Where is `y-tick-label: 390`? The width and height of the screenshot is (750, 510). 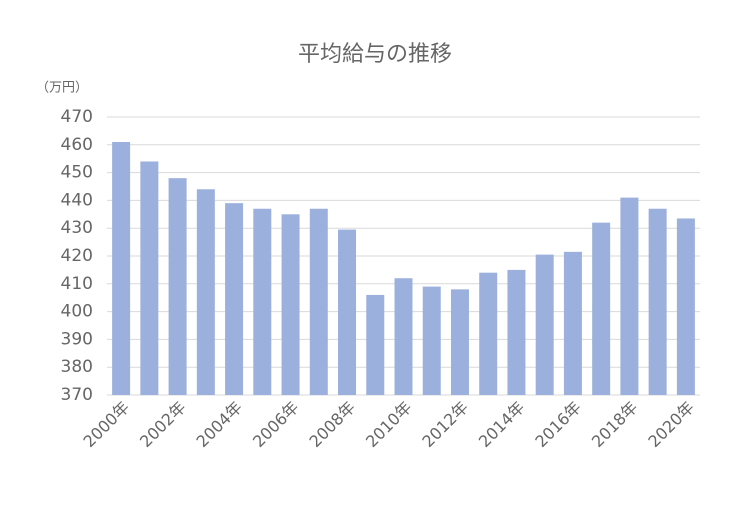 y-tick-label: 390 is located at coordinates (77, 339).